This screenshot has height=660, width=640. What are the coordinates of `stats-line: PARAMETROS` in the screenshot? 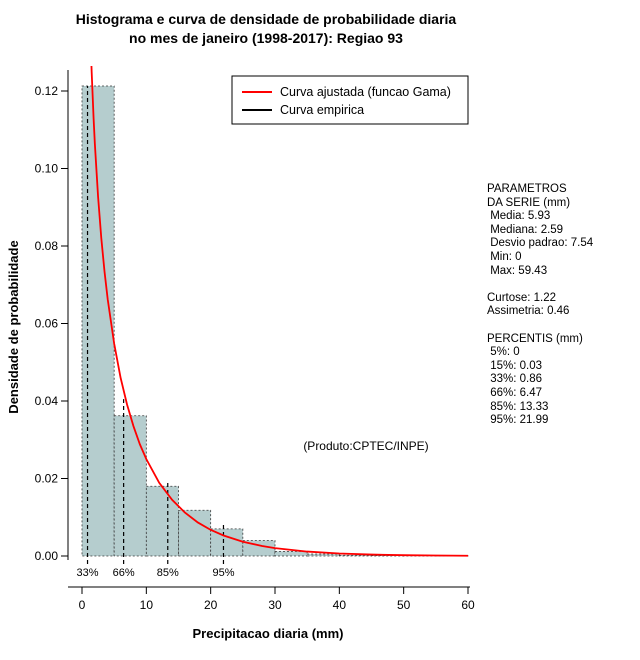 It's located at (527, 189).